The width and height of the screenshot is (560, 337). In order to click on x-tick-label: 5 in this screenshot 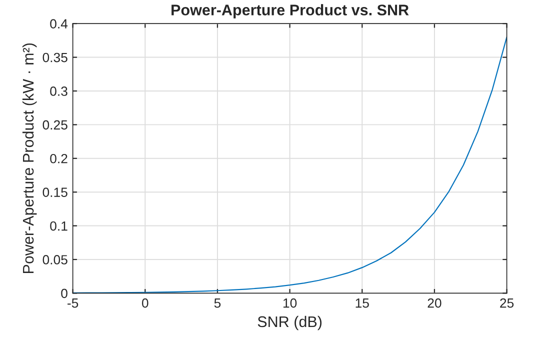, I will do `click(217, 303)`.